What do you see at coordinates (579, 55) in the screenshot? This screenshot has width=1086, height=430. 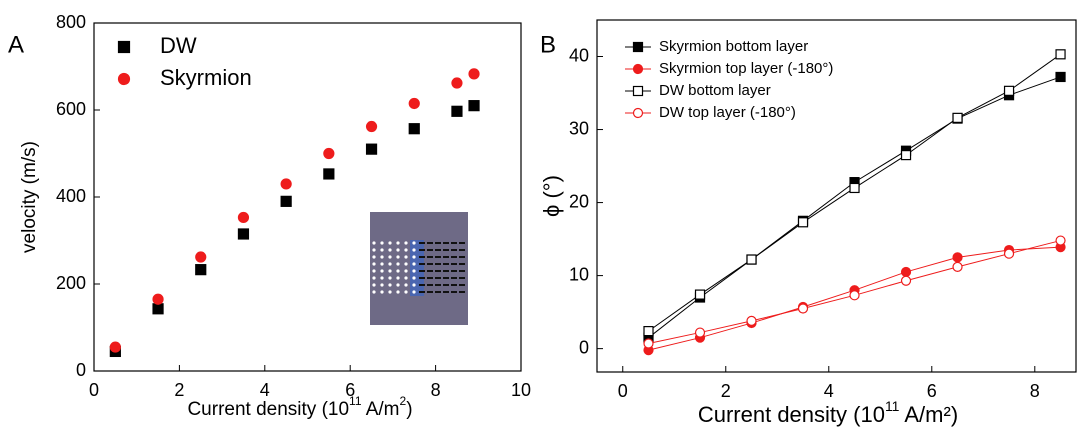 I see `y-tick-label: 40` at bounding box center [579, 55].